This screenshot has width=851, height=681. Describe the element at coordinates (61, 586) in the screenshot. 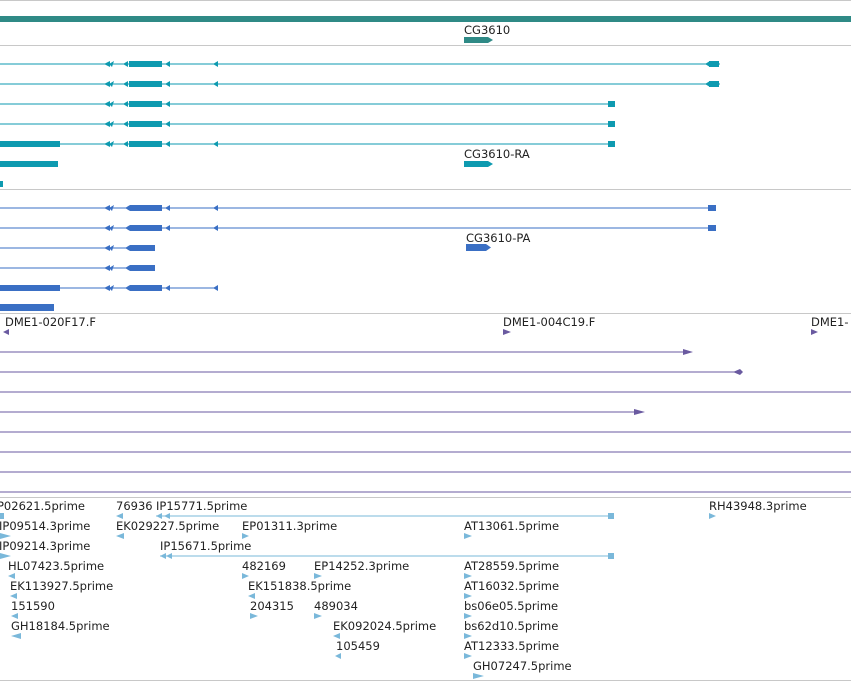

I see `est-label: EK113927.5prime` at that location.